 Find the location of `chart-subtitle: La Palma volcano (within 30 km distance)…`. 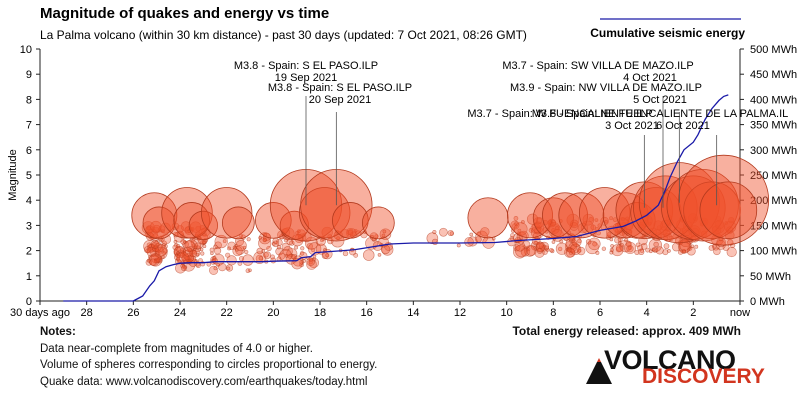

chart-subtitle: La Palma volcano (within 30 km distance)… is located at coordinates (283, 35).